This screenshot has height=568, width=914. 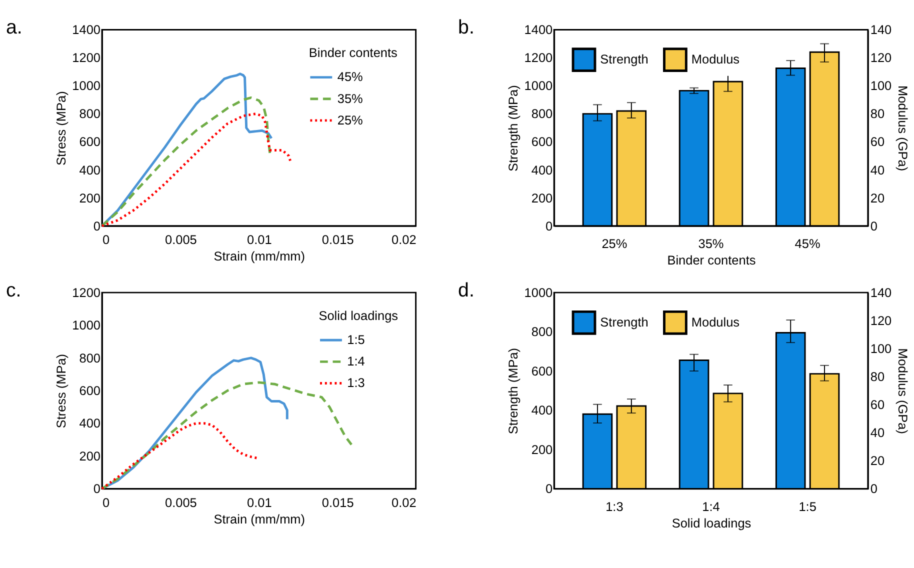 I want to click on x-axis-title: Solid loadings, so click(x=712, y=522).